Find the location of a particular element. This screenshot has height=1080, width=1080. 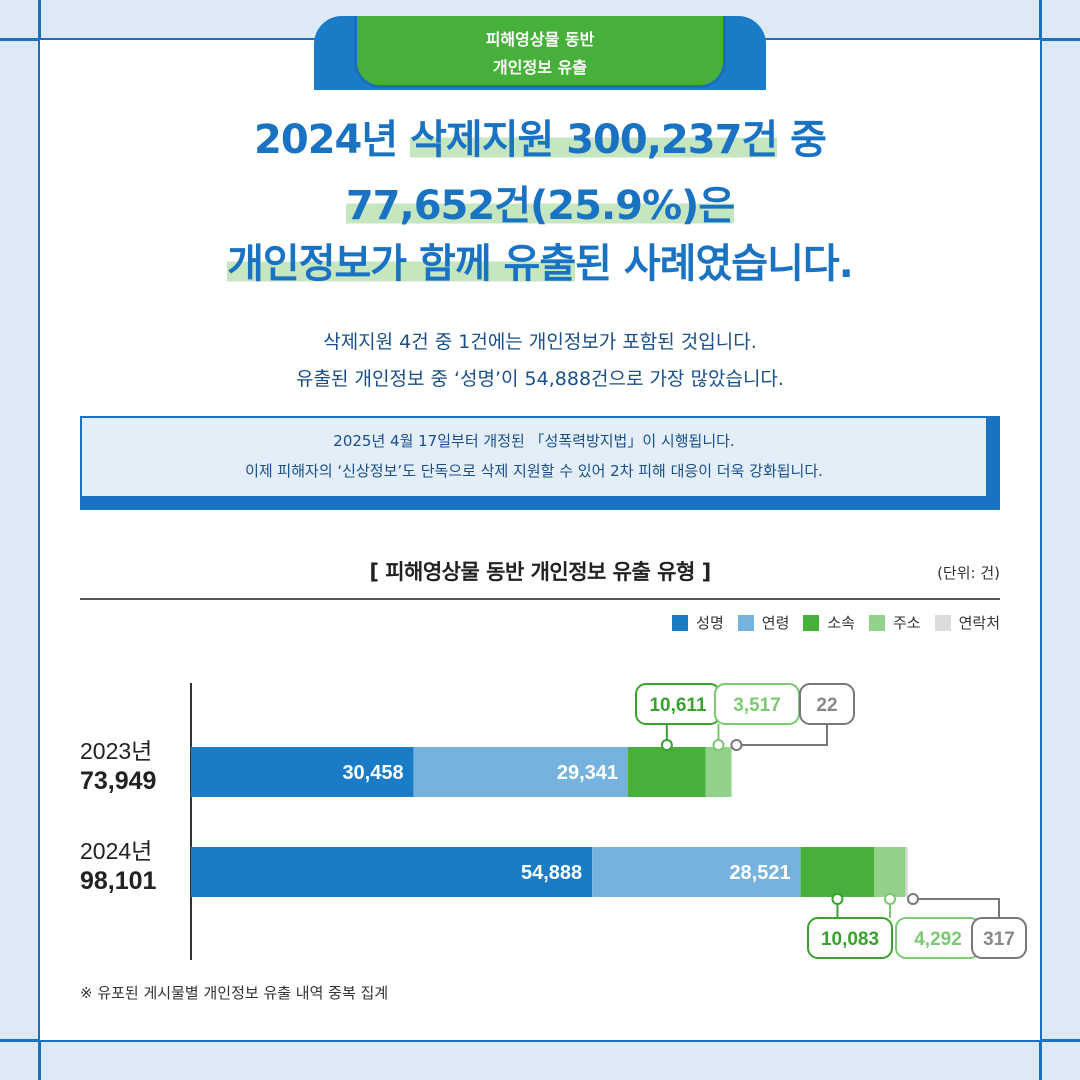

footnote: ※ 유포된 게시물별 개인정보 유출 내역 중복 집계 is located at coordinates (234, 993).